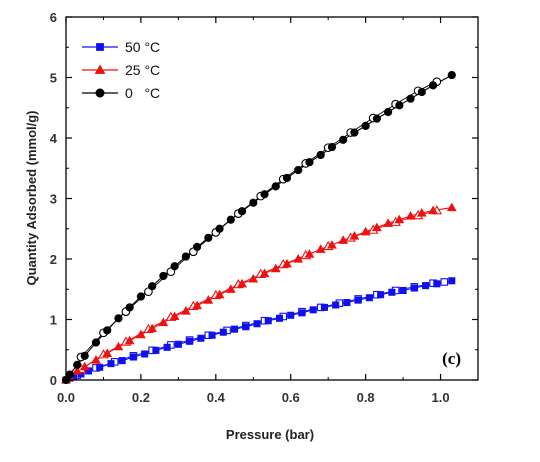 This screenshot has width=540, height=462. Describe the element at coordinates (142, 47) in the screenshot. I see `legend-label: 50 °C` at that location.